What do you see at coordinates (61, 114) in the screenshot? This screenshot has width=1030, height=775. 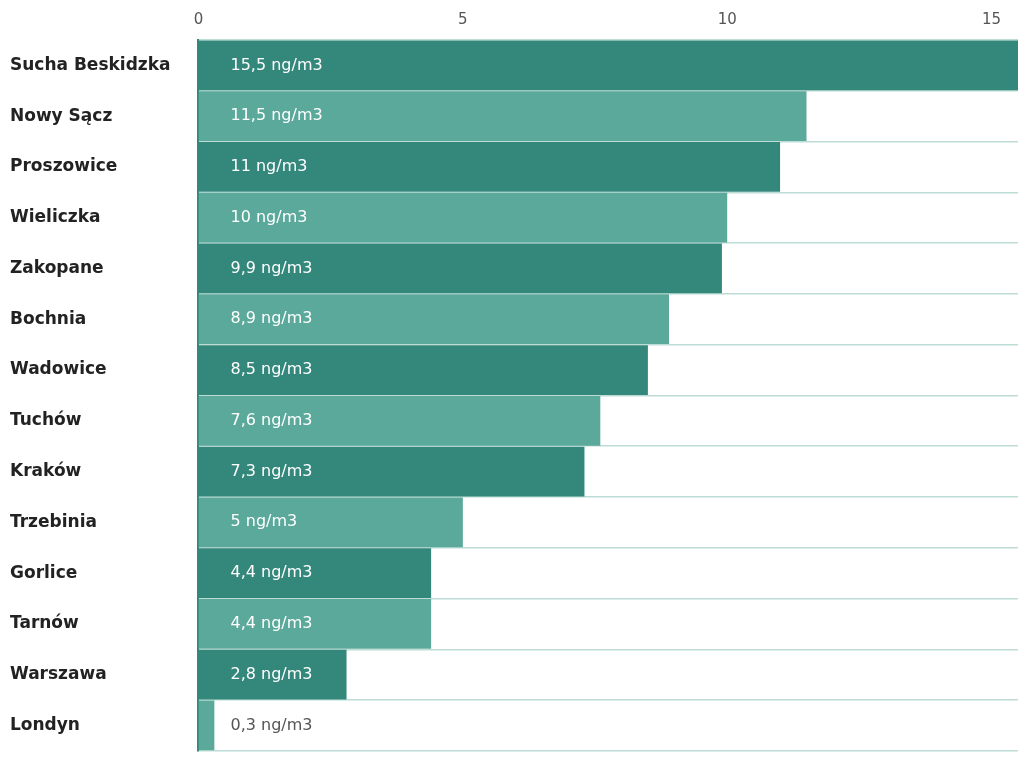 I see `y-tick-label: Nowy Sącz` at bounding box center [61, 114].